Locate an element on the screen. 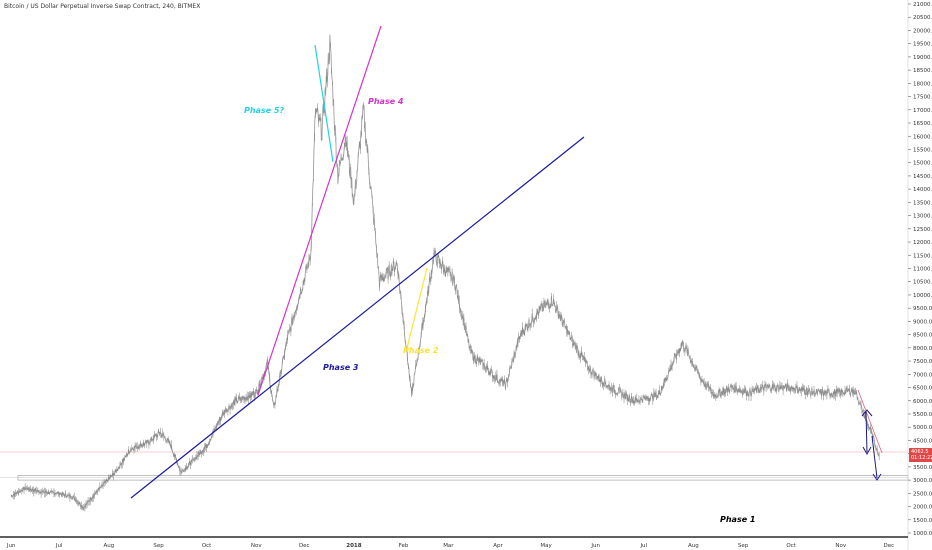  y-tick-label: 13000.0 is located at coordinates (922, 217).